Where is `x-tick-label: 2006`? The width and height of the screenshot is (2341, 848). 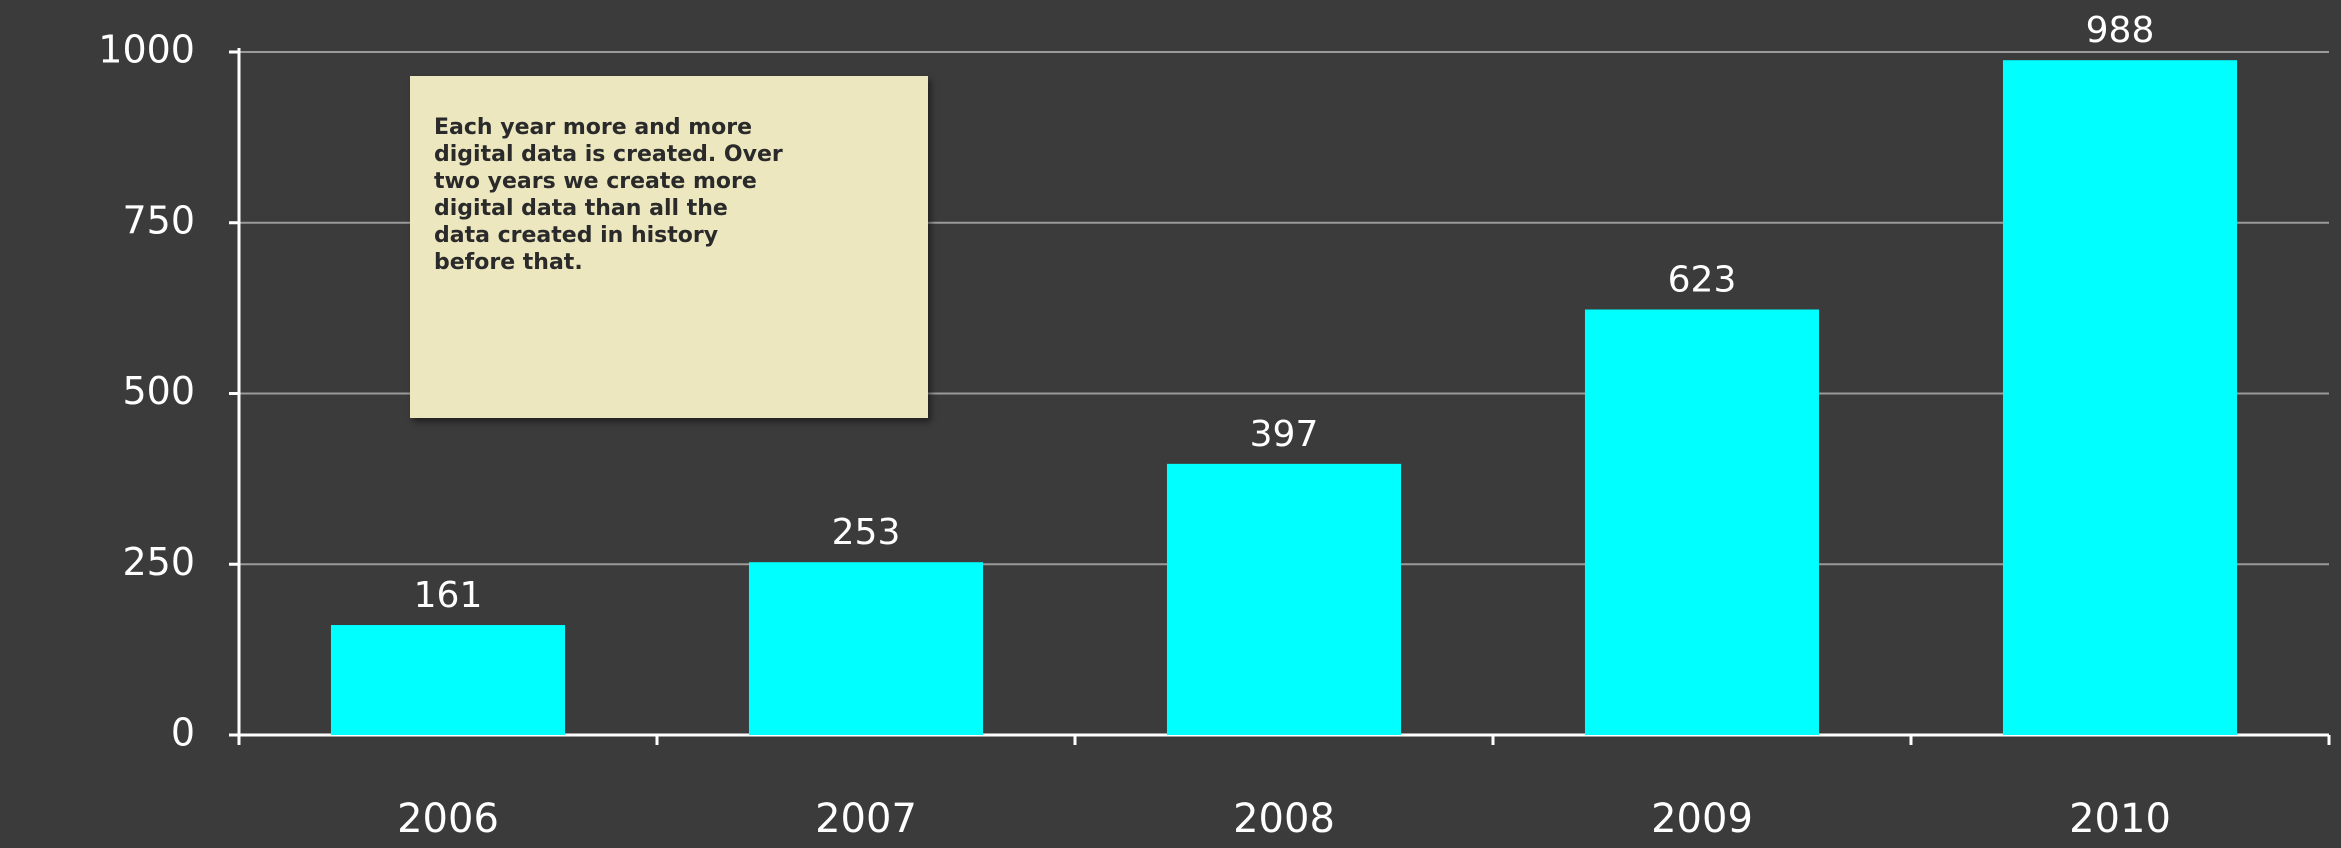 x-tick-label: 2006 is located at coordinates (448, 819).